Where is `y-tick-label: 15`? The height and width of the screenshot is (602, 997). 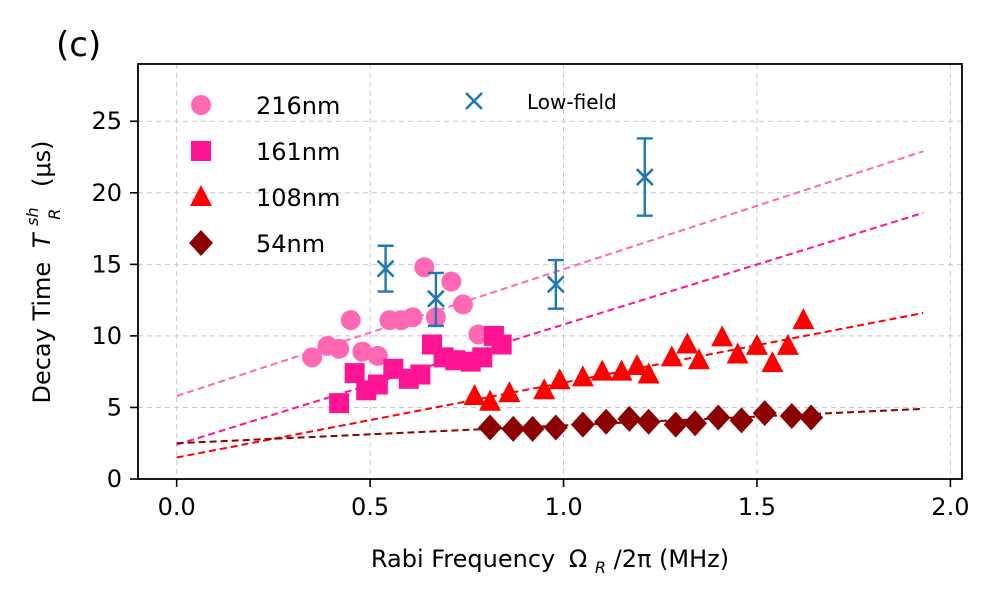
y-tick-label: 15 is located at coordinates (106, 264).